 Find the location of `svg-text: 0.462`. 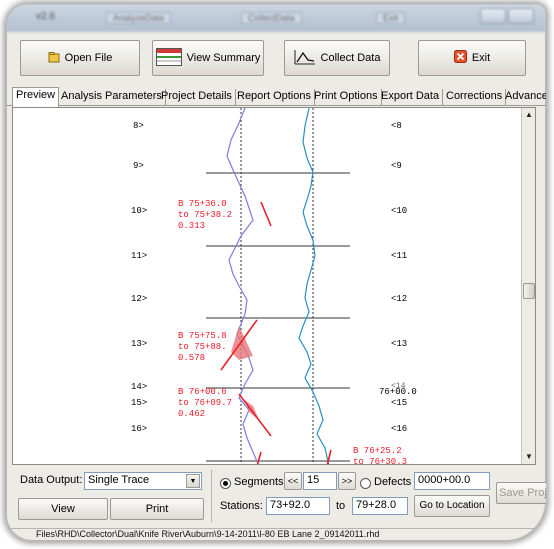

svg-text: 0.462 is located at coordinates (191, 414).